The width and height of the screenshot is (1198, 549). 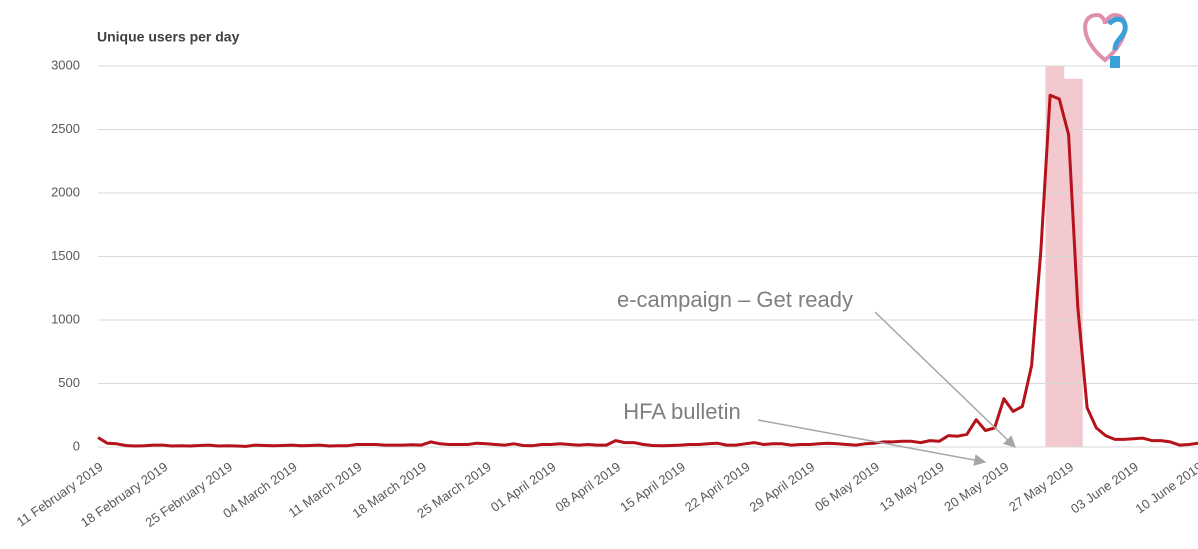 I want to click on x-tick-label: 03 June 2019, so click(x=1104, y=487).